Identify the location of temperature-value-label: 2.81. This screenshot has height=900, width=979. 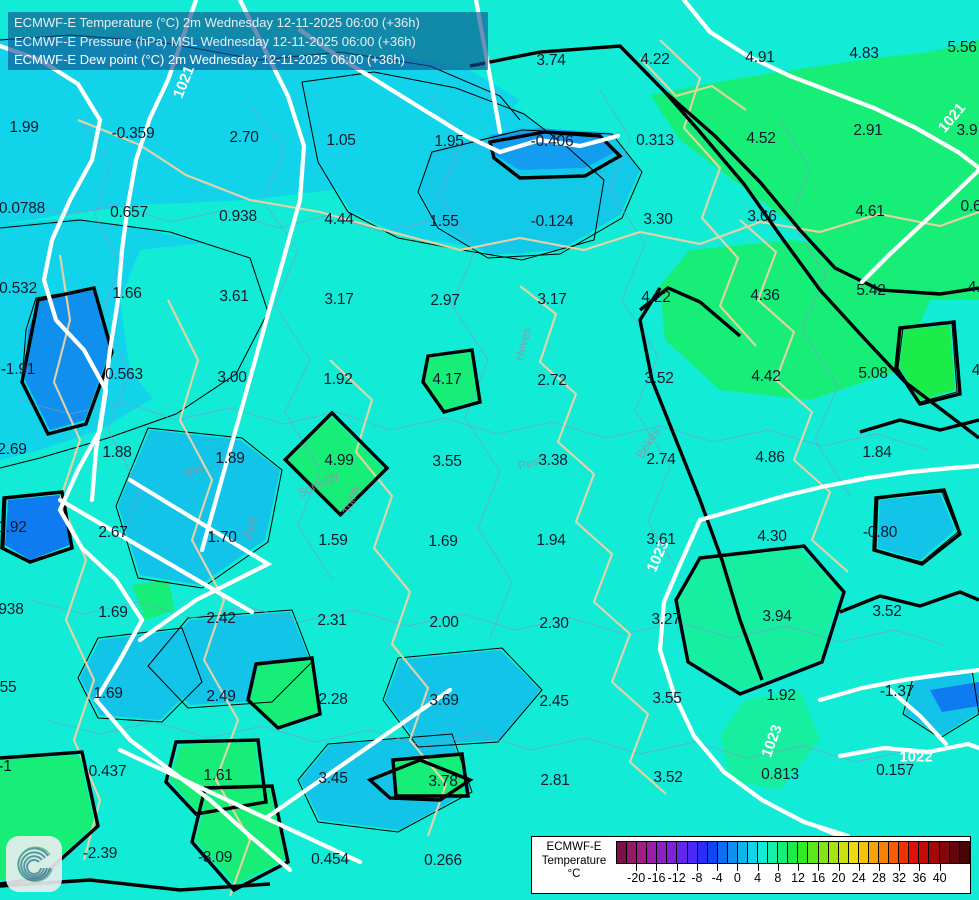
(555, 780).